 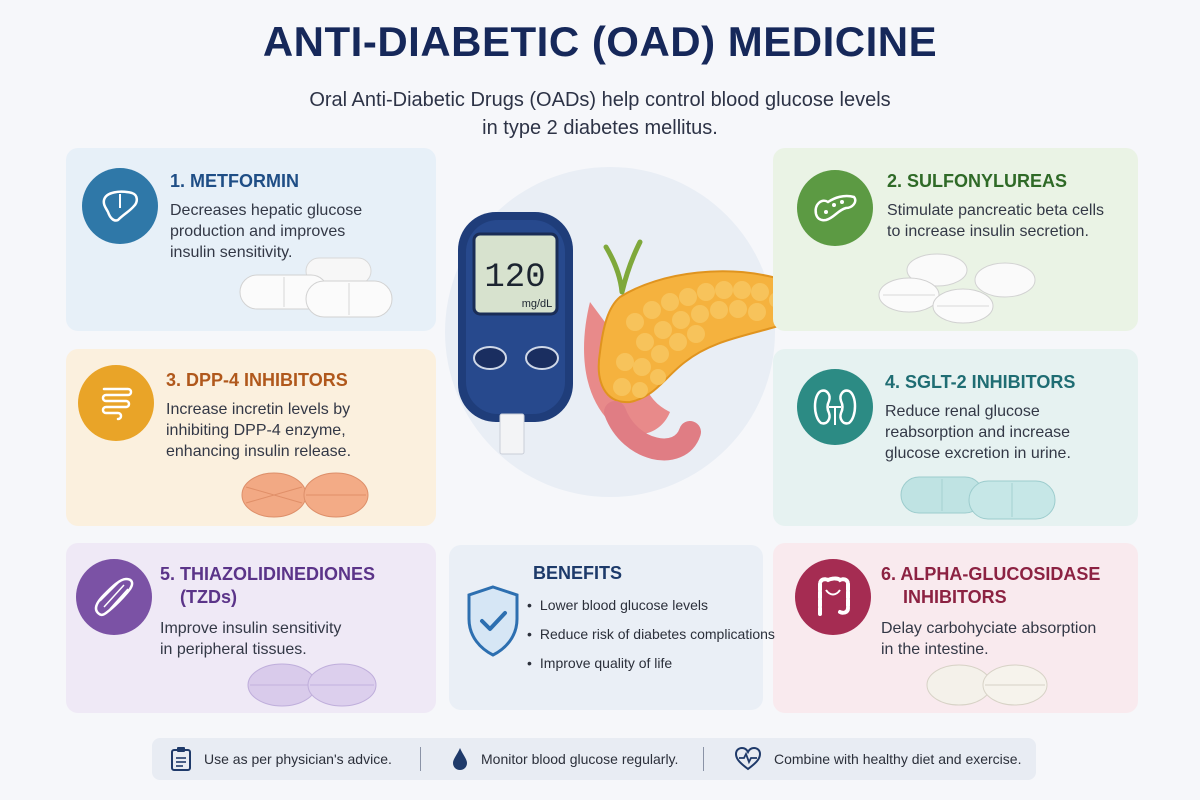 What do you see at coordinates (977, 181) in the screenshot?
I see `card-title: 2. SULFONYLUREAS` at bounding box center [977, 181].